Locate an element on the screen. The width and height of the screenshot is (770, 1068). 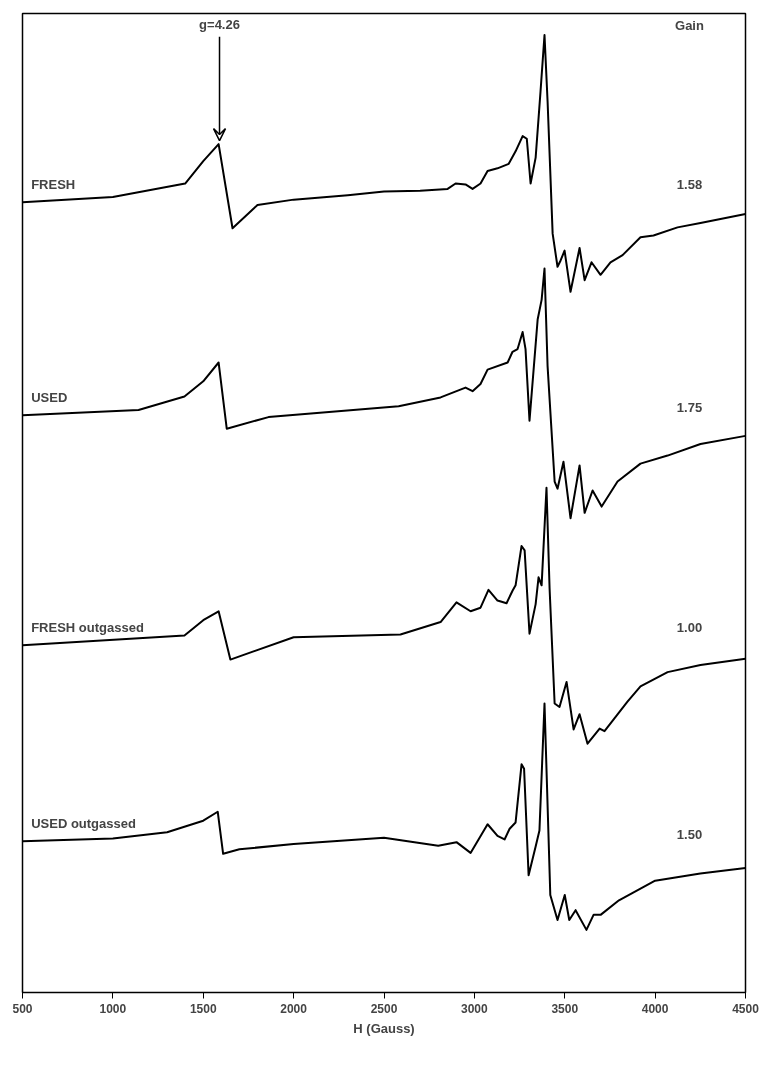
x-tick-label: 3000 is located at coordinates (475, 1008).